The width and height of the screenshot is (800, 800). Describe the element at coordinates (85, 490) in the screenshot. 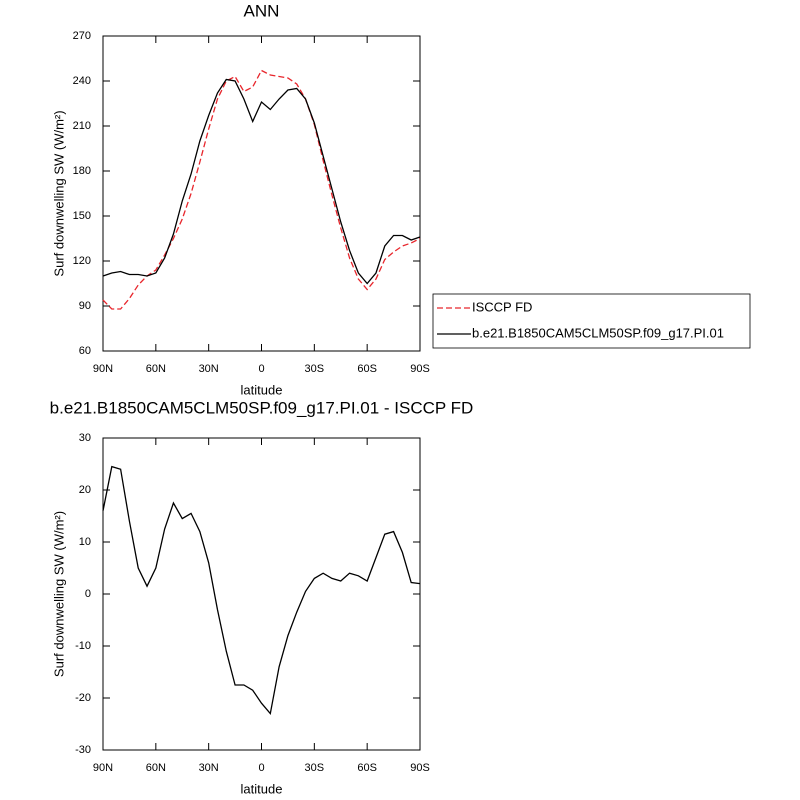

I see `y-tick-label: 20` at that location.